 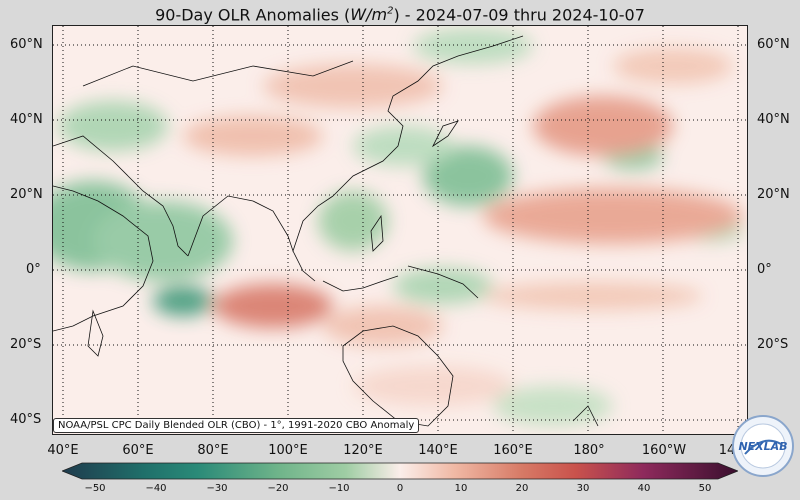 What do you see at coordinates (363, 450) in the screenshot?
I see `lon-label-120e: 120°E` at bounding box center [363, 450].